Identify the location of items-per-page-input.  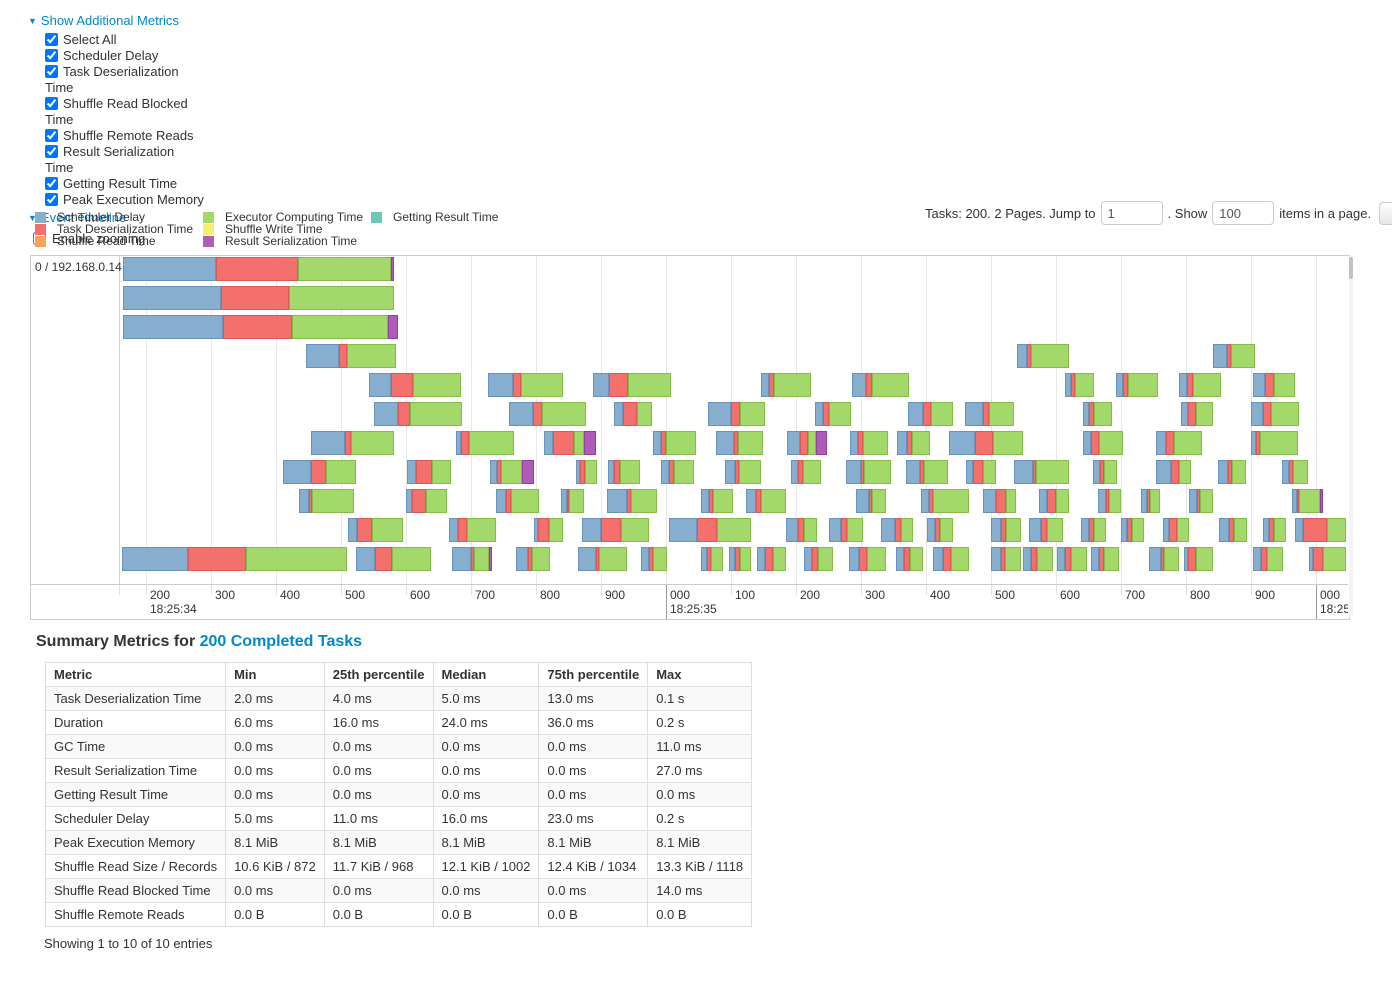
(1243, 213).